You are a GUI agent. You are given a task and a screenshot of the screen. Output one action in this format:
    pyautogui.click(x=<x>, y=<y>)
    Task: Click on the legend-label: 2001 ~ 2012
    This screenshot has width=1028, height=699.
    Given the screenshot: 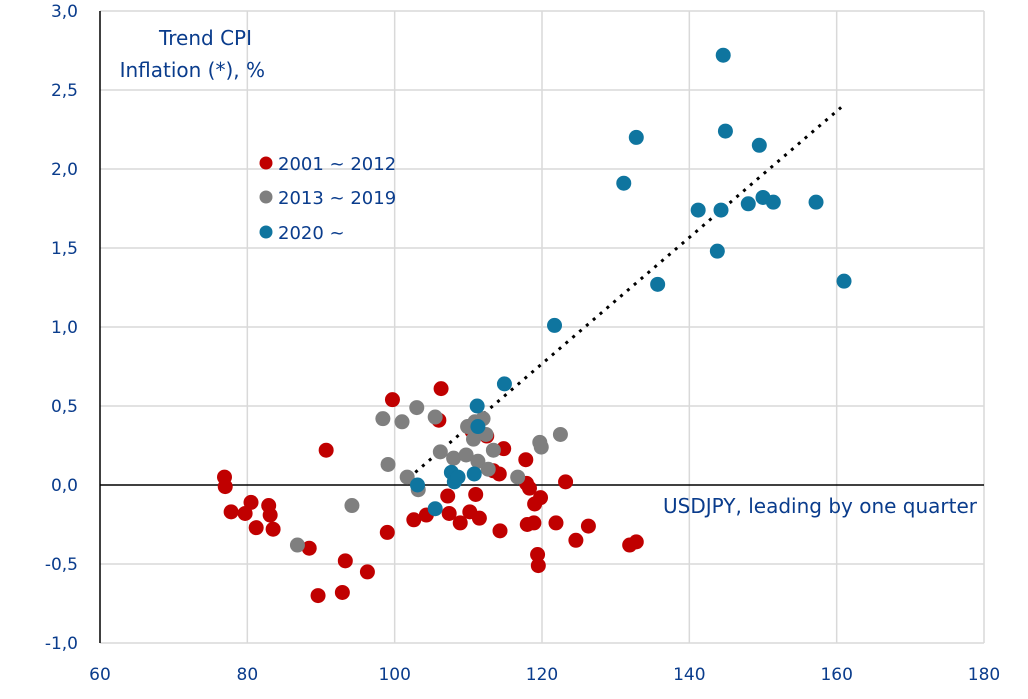 What is the action you would take?
    pyautogui.click(x=337, y=164)
    